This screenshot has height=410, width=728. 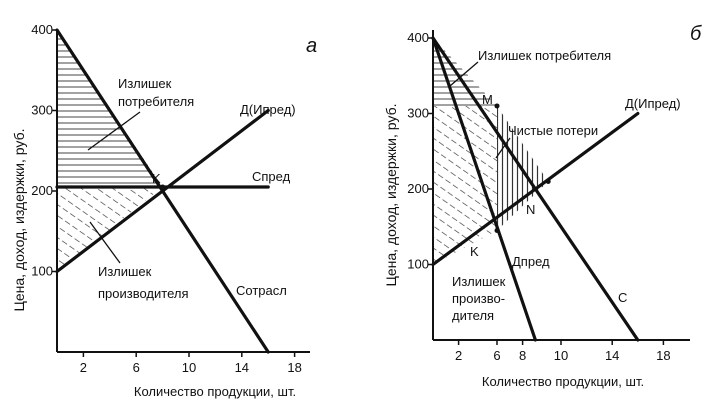 I want to click on producer-surplus-label-a-2: производителя, so click(x=143, y=293).